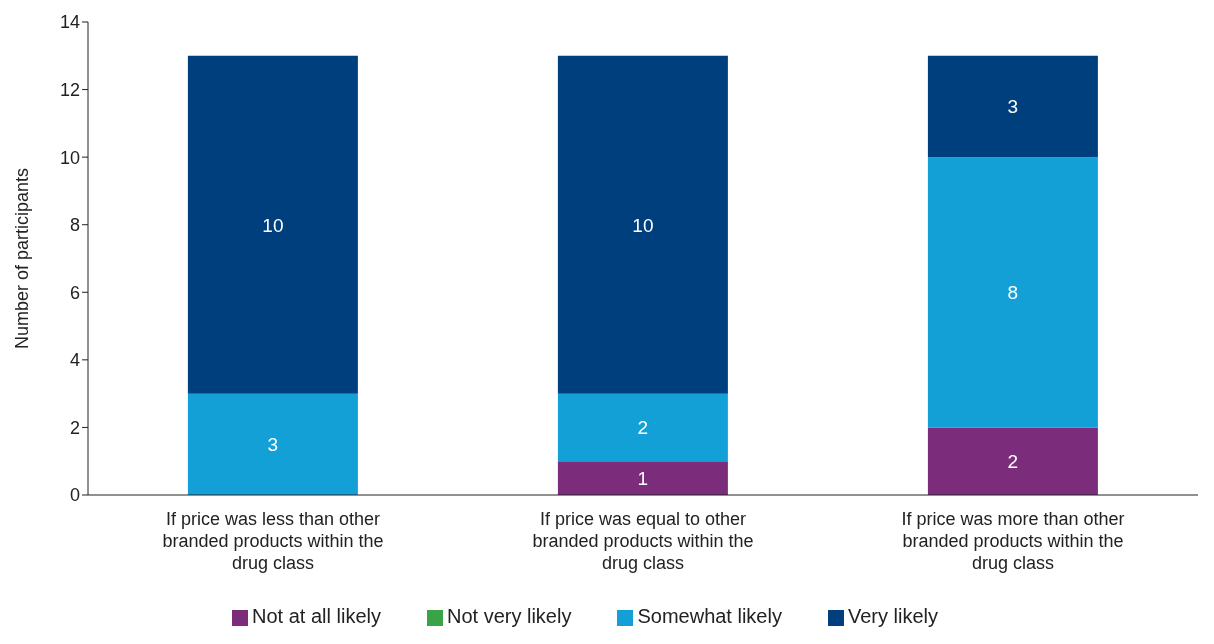 The width and height of the screenshot is (1214, 644). I want to click on y-tick-label: 14, so click(69, 22).